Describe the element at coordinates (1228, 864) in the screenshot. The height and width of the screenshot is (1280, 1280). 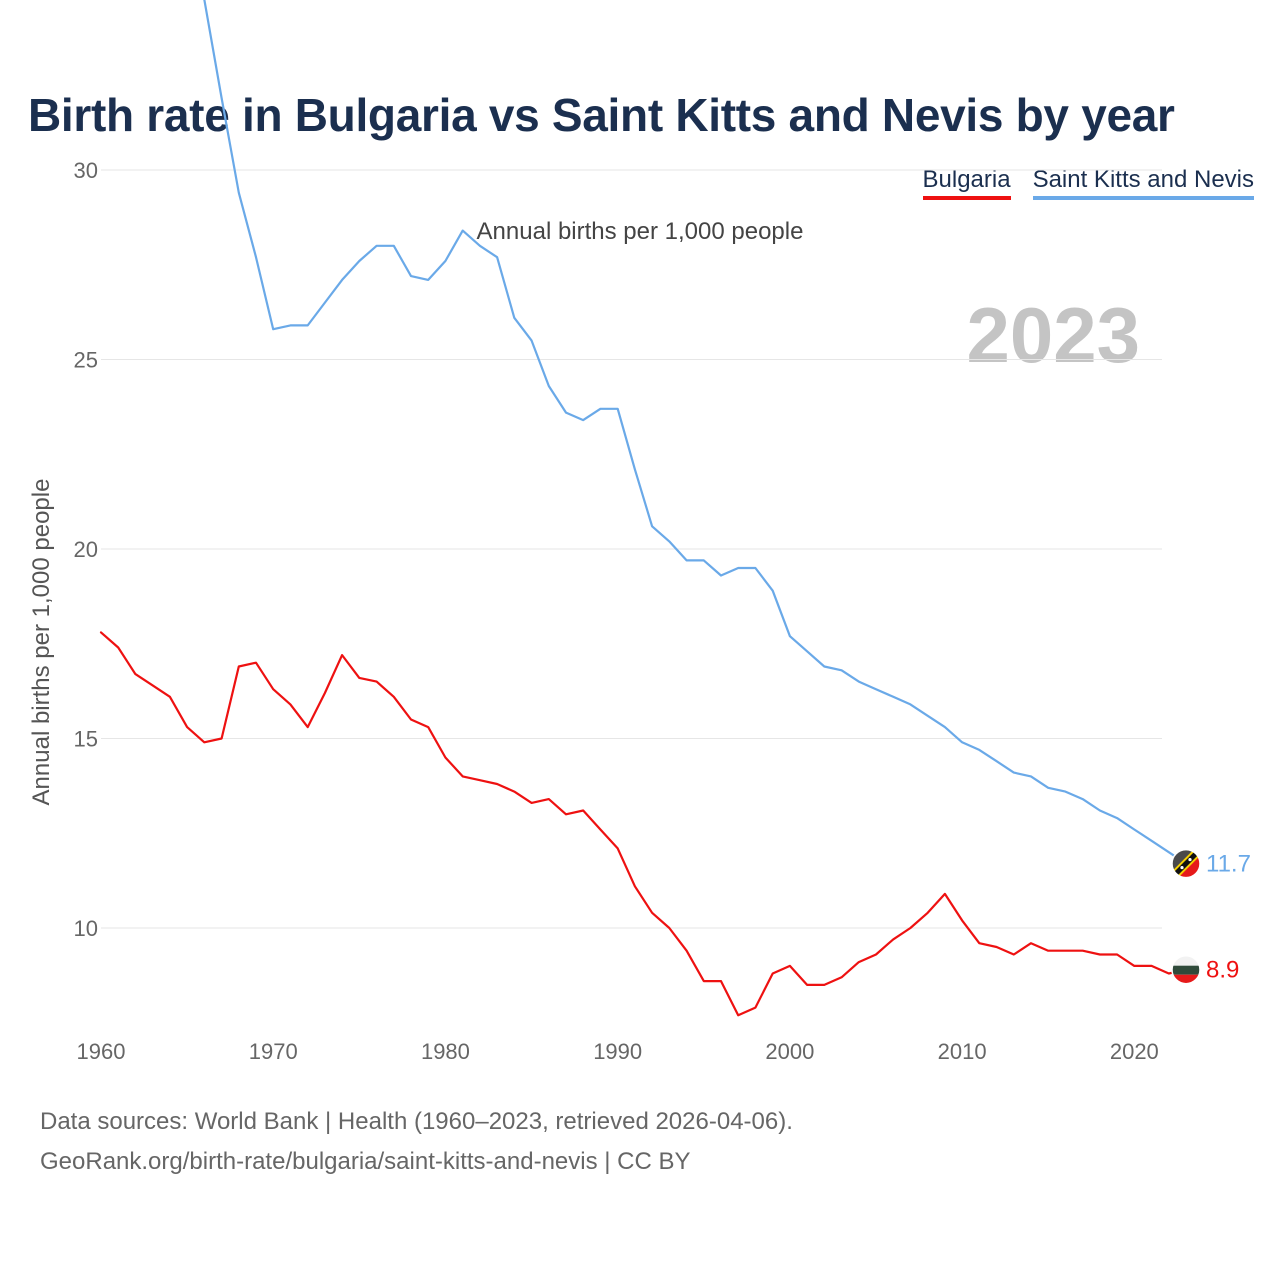
I see `end-value-saint-kitts-and-nevis: 11.7` at that location.